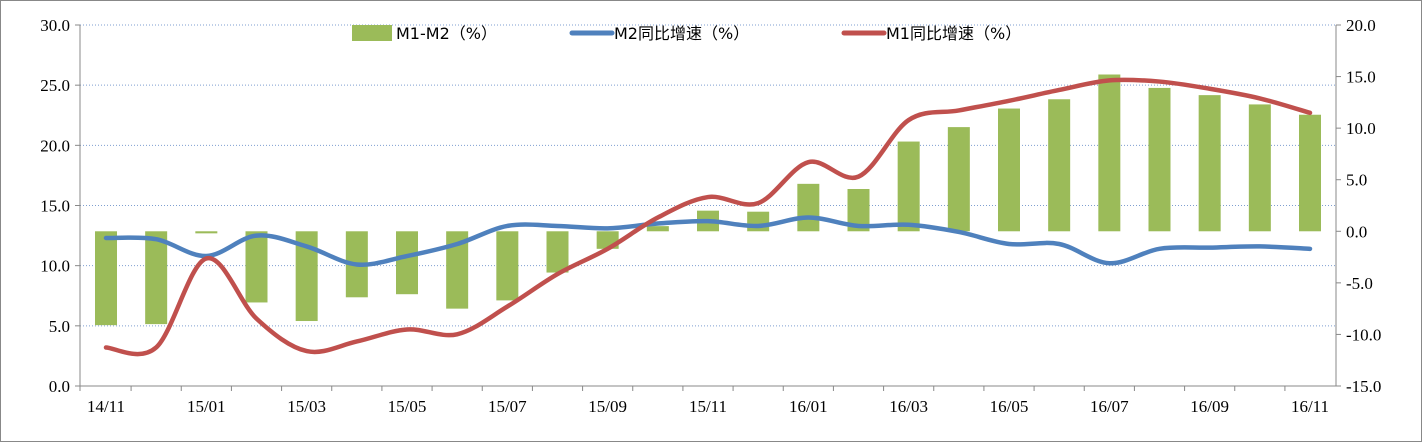 The height and width of the screenshot is (447, 1422). I want to click on bar-14/12, so click(156, 278).